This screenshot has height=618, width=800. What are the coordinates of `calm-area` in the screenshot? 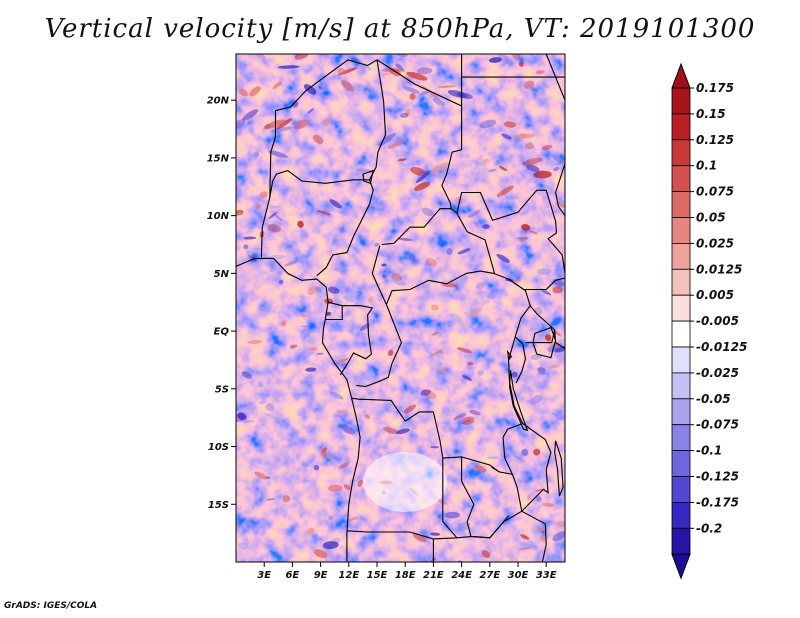 It's located at (405, 482).